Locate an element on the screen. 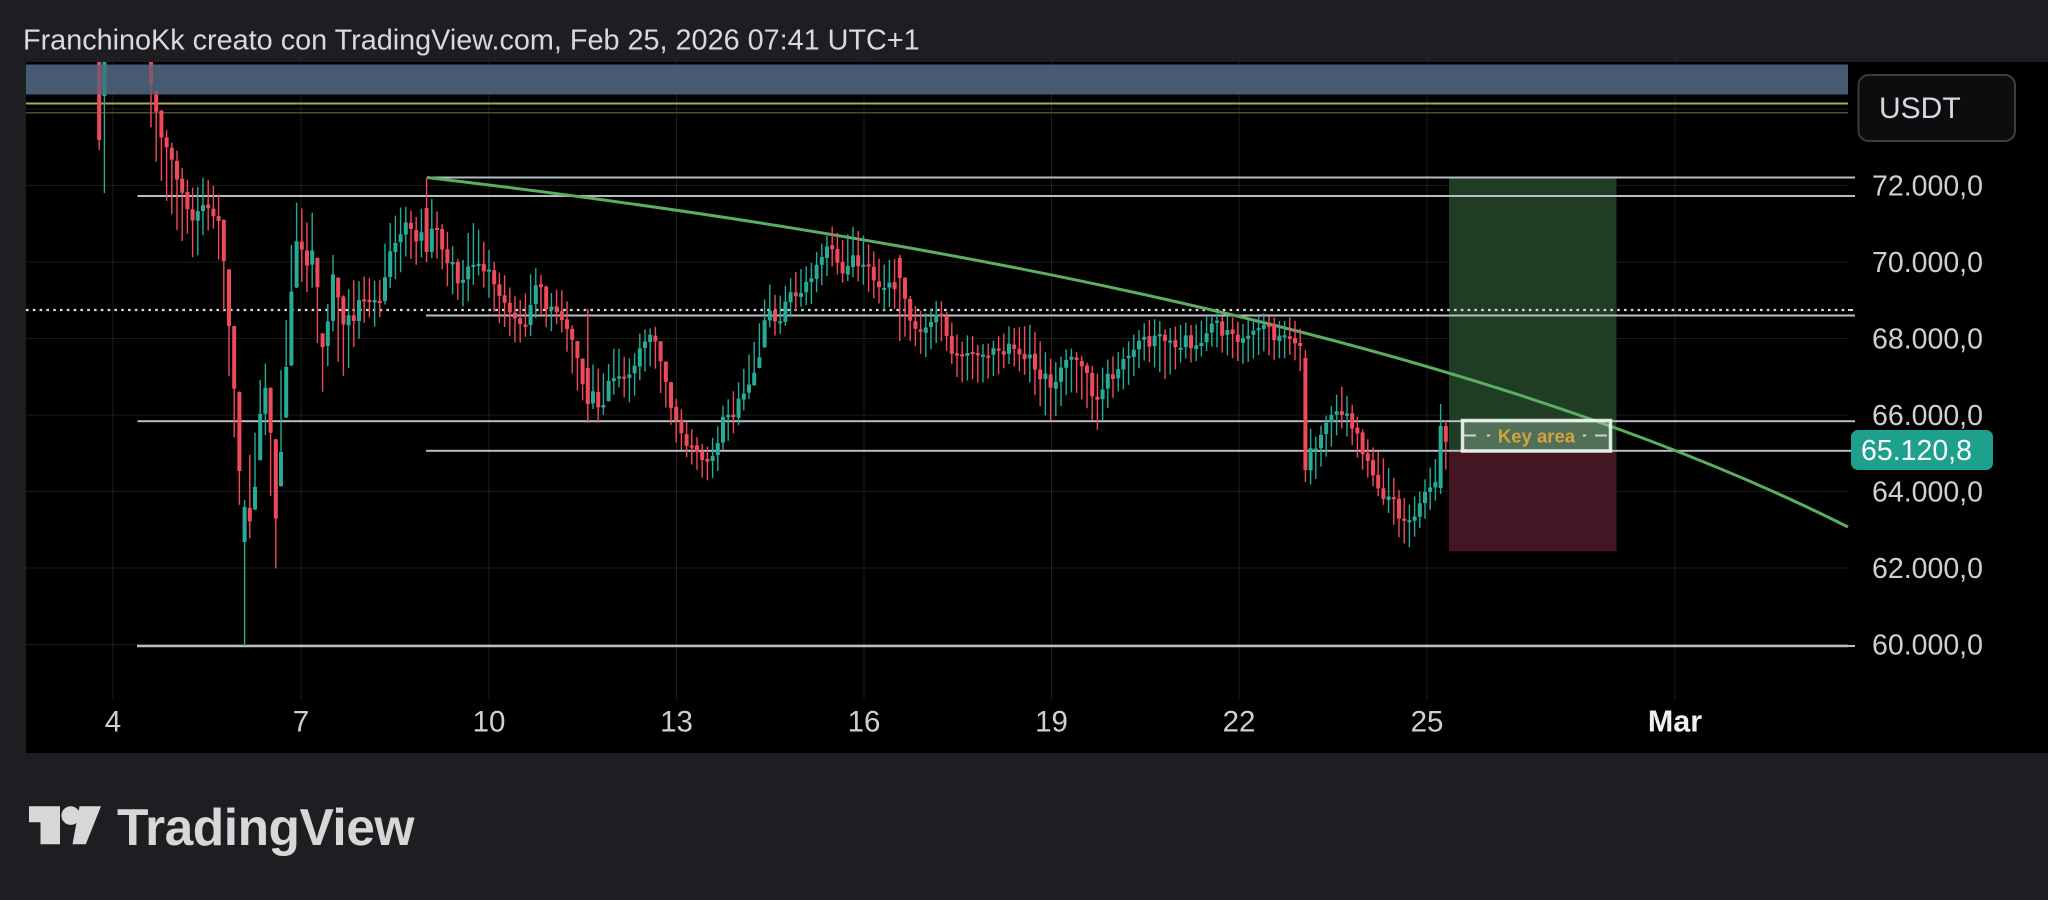 The height and width of the screenshot is (900, 2048). svg-text: 62.000,0 is located at coordinates (1927, 569).